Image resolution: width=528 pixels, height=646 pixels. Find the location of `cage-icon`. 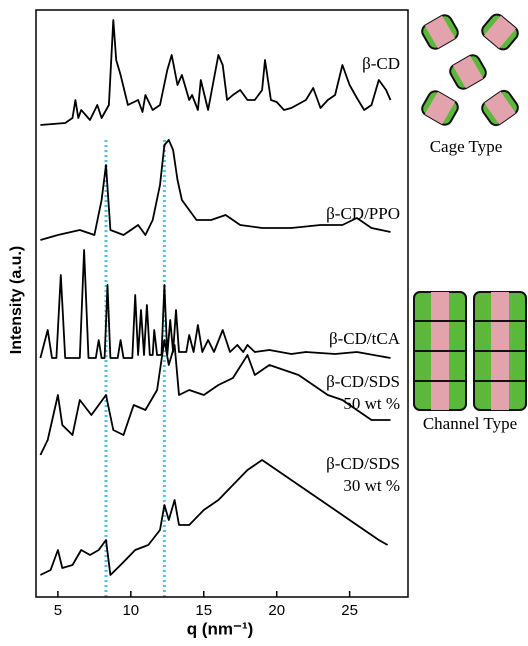

cage-icon is located at coordinates (470, 70).